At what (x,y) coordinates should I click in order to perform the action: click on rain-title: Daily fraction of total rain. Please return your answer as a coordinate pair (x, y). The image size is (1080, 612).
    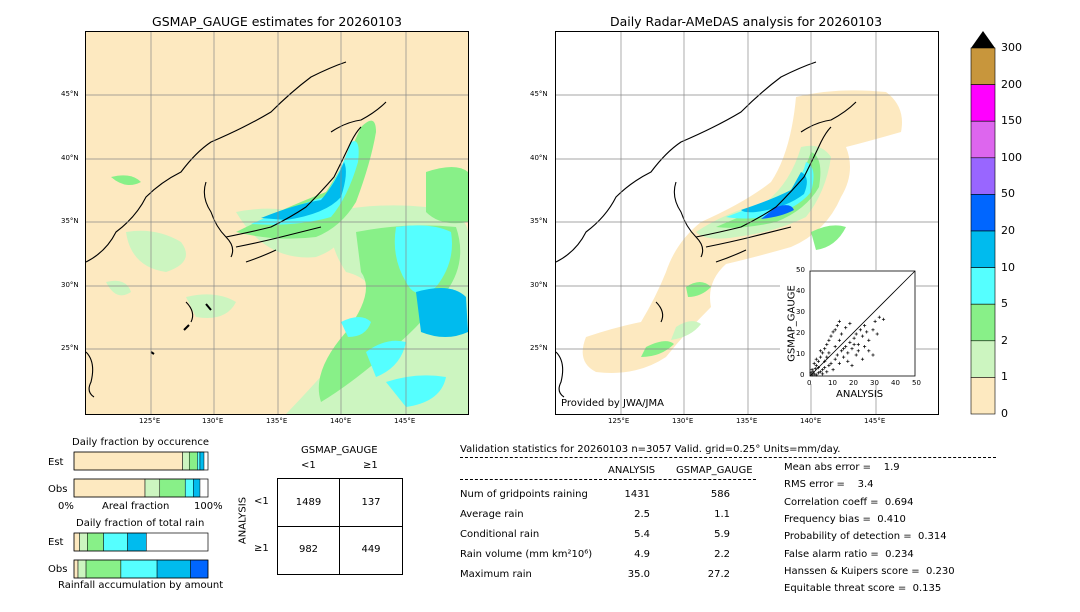
    Looking at the image, I should click on (140, 523).